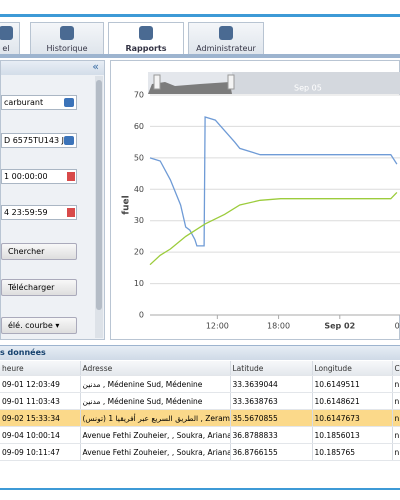  Describe the element at coordinates (40, 435) in the screenshot. I see `table-cell: 09-04 10:00:14` at that location.